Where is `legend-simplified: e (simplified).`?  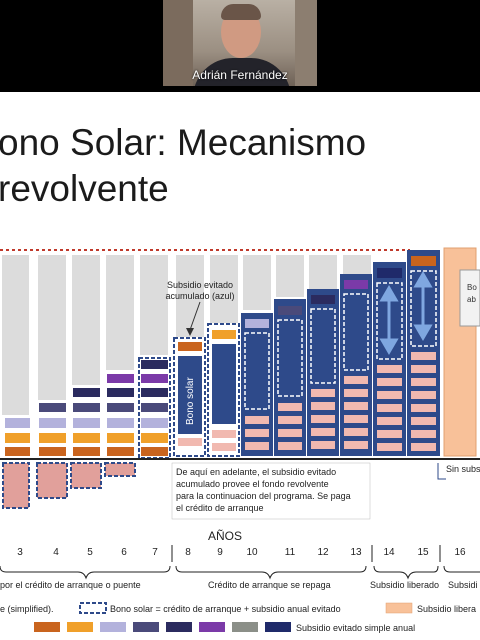 legend-simplified: e (simplified). is located at coordinates (27, 609).